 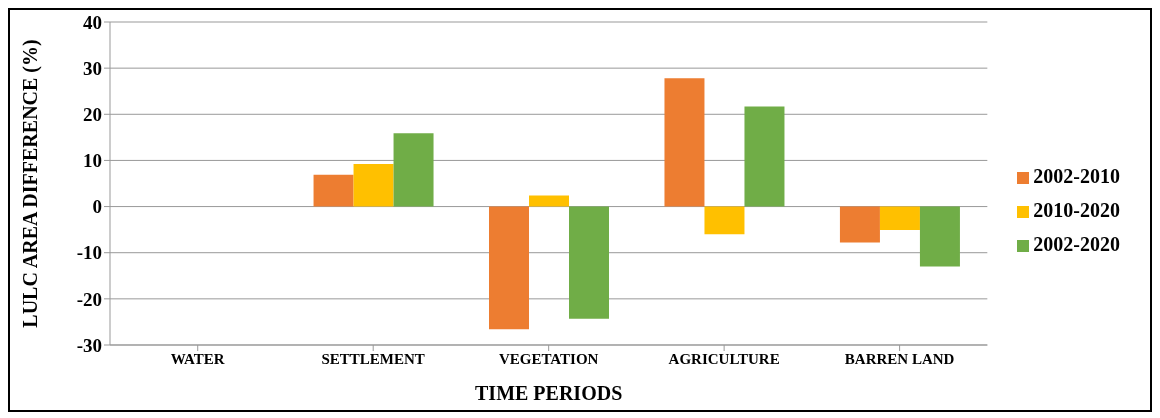 What do you see at coordinates (1076, 244) in the screenshot?
I see `legend-label: 2002-2020` at bounding box center [1076, 244].